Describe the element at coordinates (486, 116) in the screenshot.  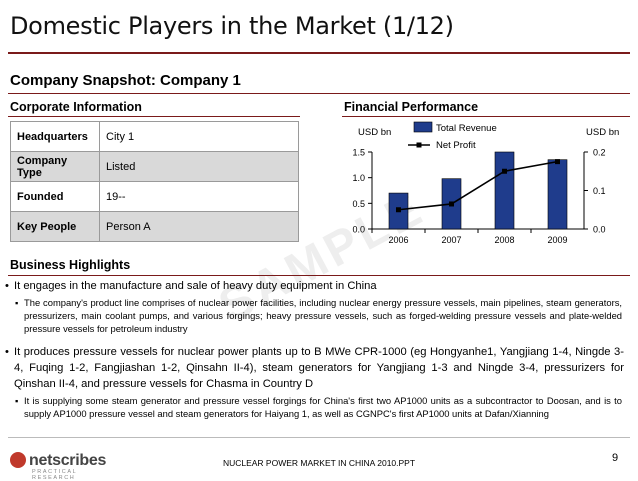
I see `financial-performance-divider` at that location.